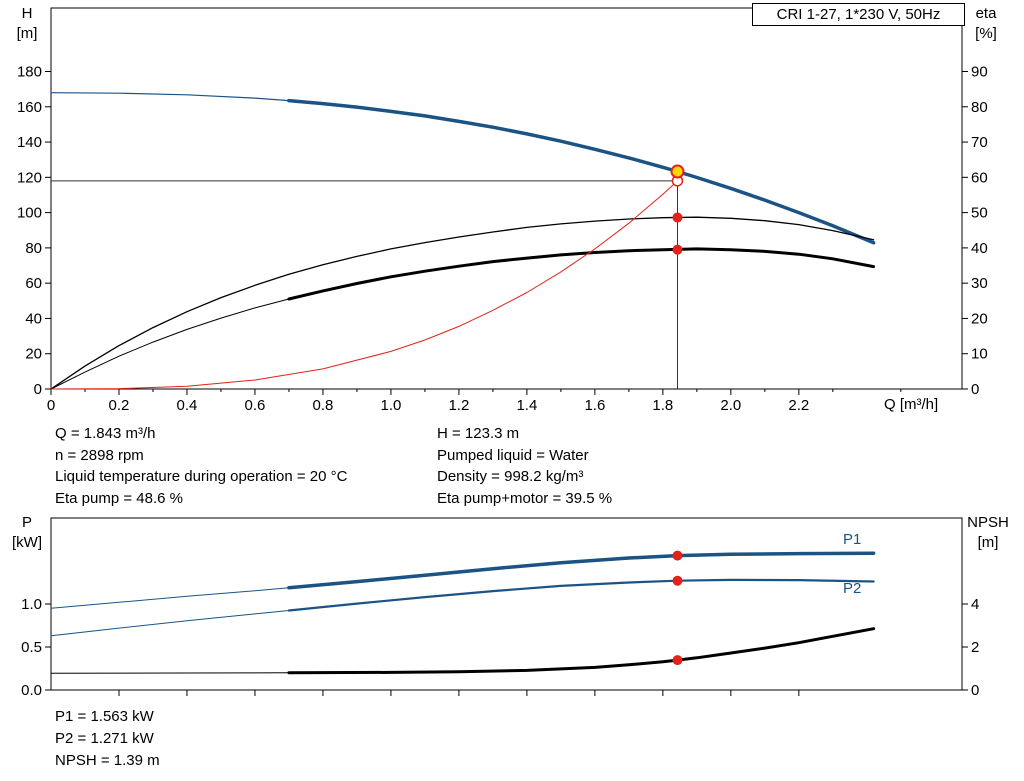  Describe the element at coordinates (798, 405) in the screenshot. I see `x-tick-label: 2.2` at that location.